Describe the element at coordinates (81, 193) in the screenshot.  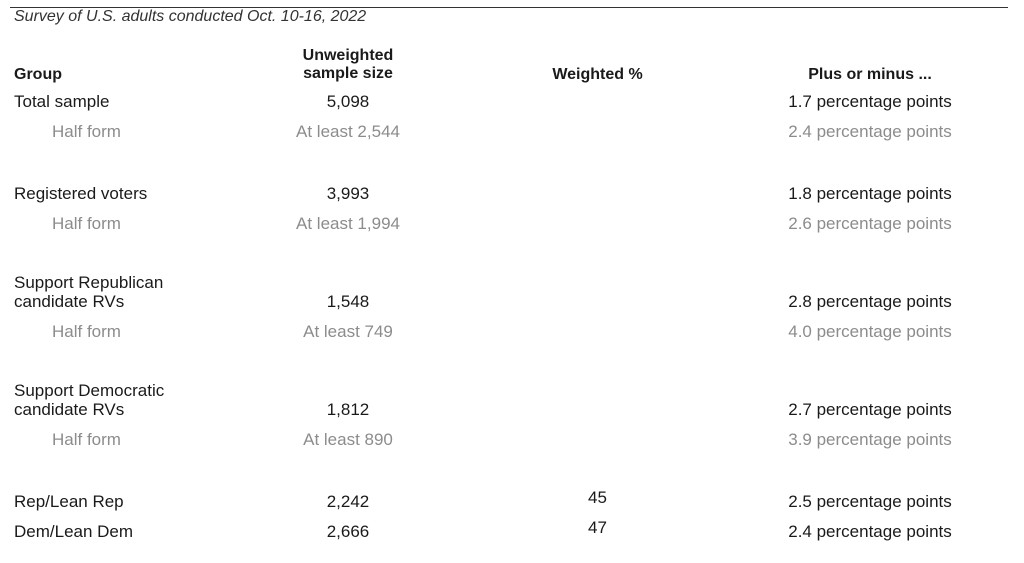
I see `row-group: Registered voters` at that location.